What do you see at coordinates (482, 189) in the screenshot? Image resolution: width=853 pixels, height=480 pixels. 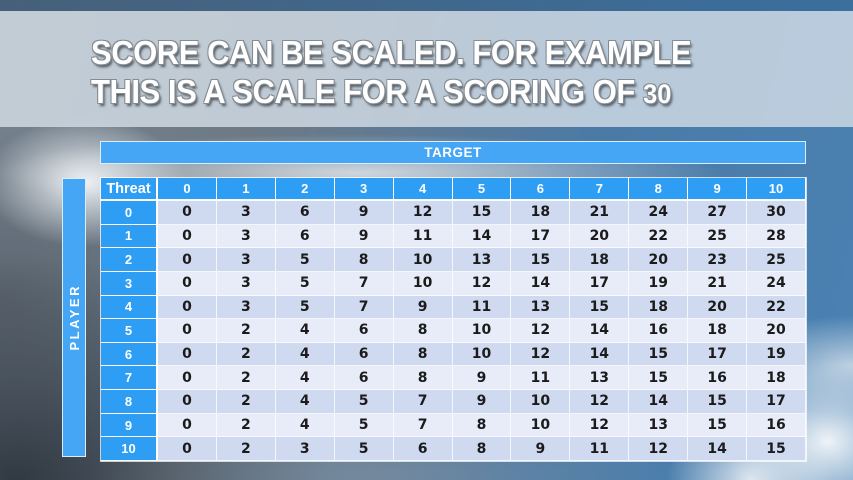 I see `column-header-5: 5` at bounding box center [482, 189].